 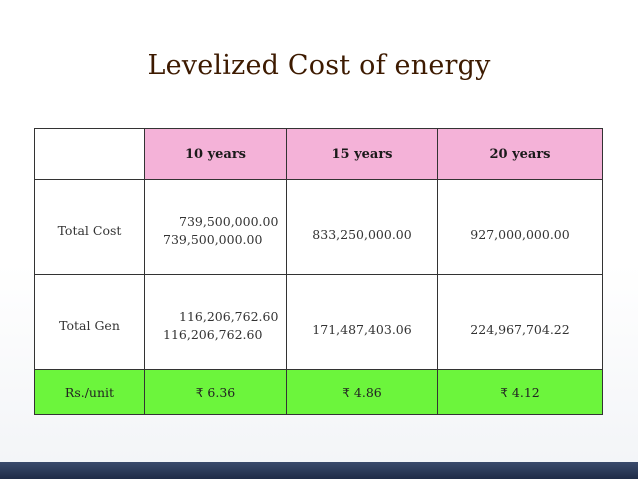 What do you see at coordinates (229, 221) in the screenshot?
I see `total-cost-10-years-value-upper: 739,500,000.00` at bounding box center [229, 221].